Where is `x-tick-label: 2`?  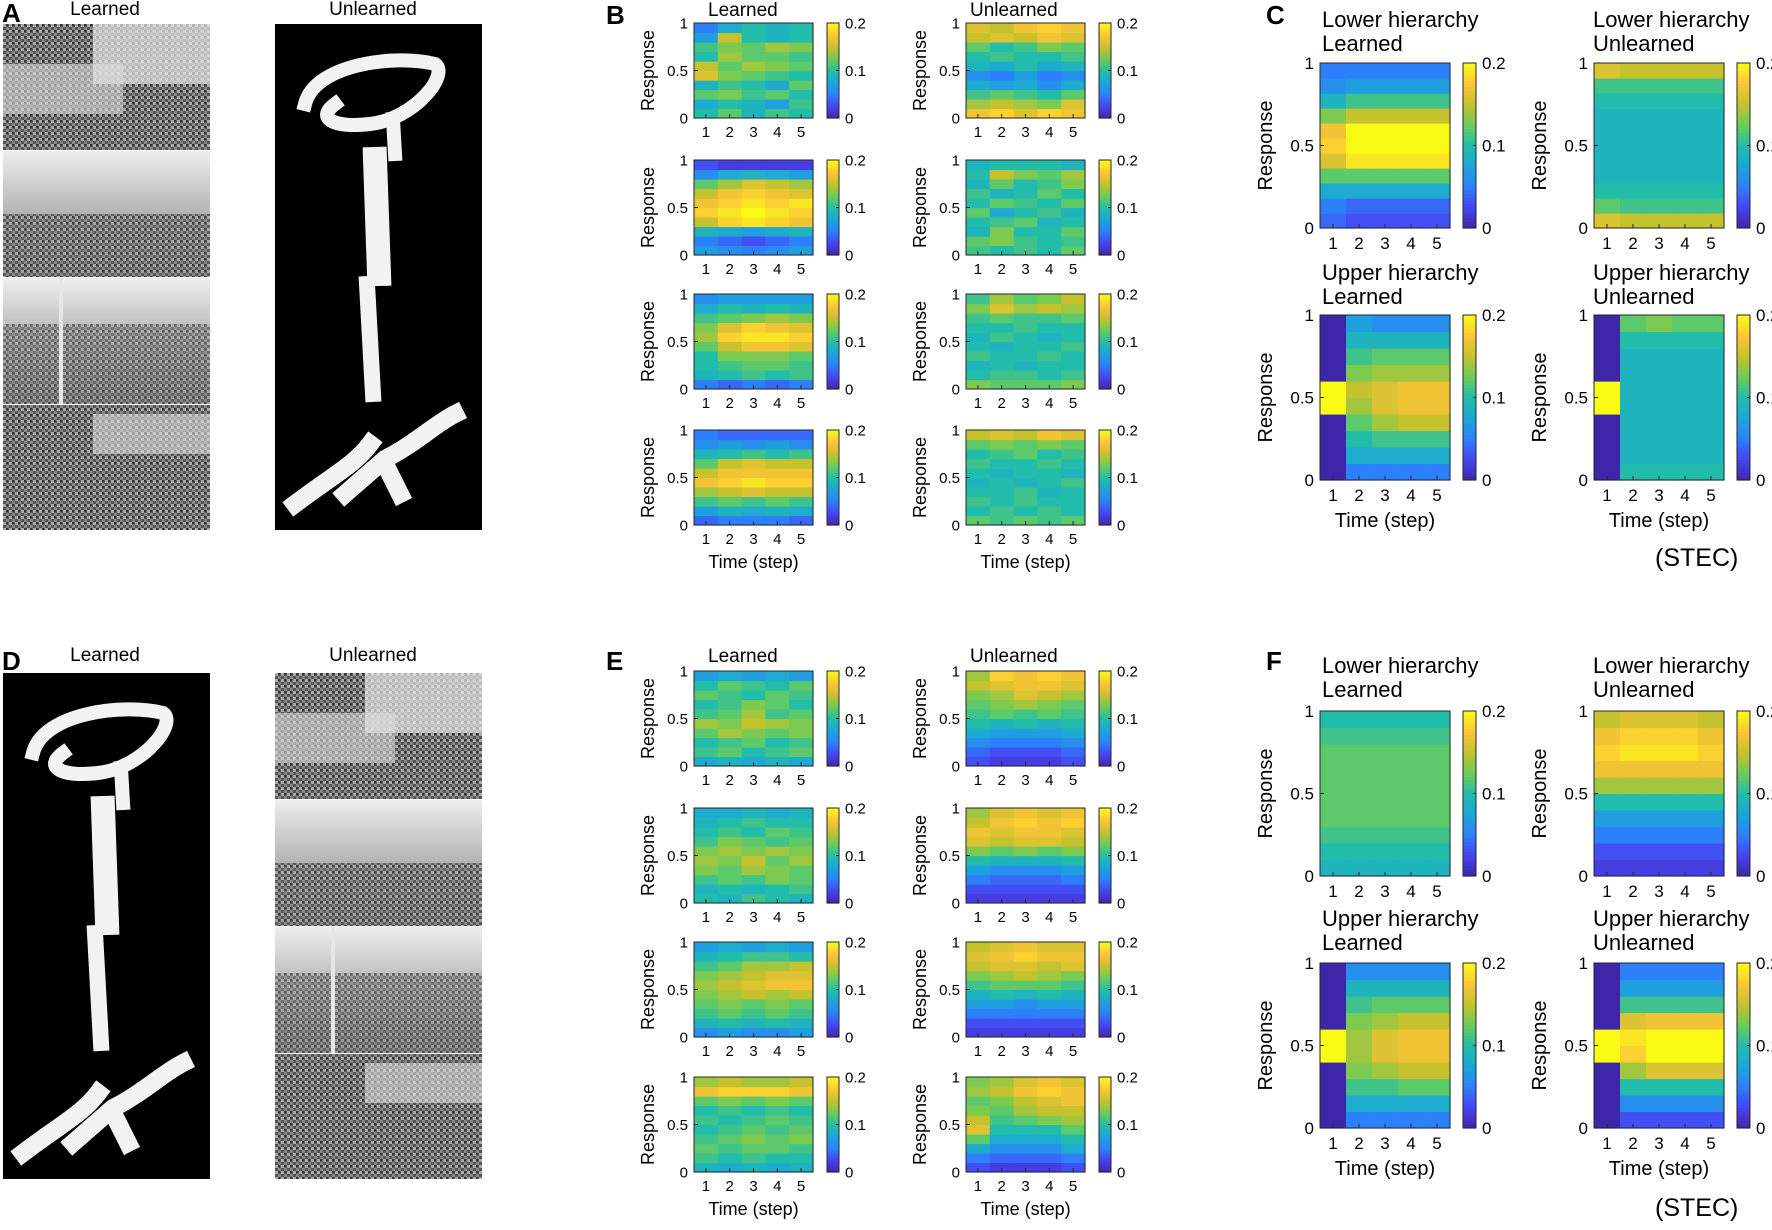
x-tick-label: 2 is located at coordinates (730, 1186).